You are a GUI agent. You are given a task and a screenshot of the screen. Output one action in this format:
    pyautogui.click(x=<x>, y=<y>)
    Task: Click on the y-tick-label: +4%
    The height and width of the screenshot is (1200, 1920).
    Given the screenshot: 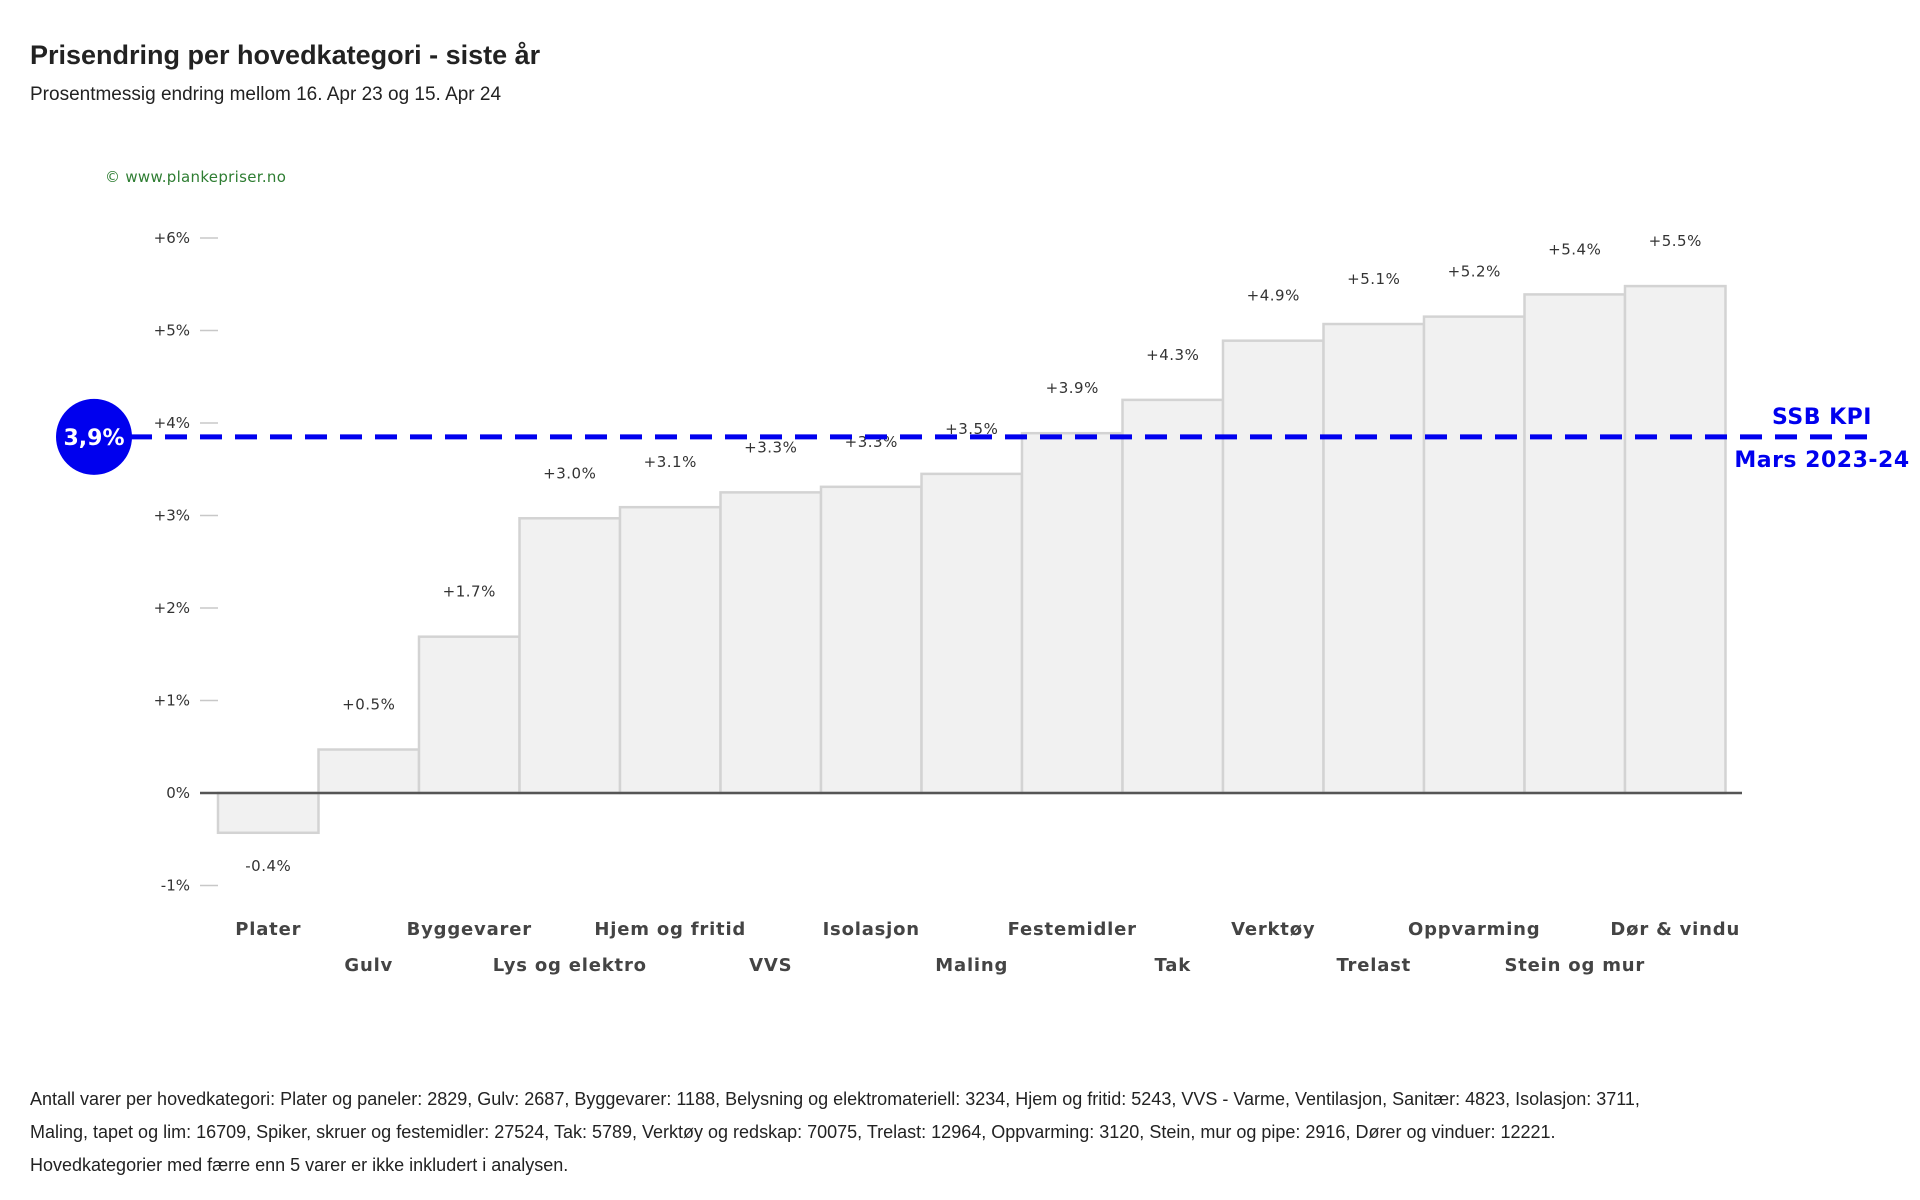 What is the action you would take?
    pyautogui.click(x=172, y=423)
    